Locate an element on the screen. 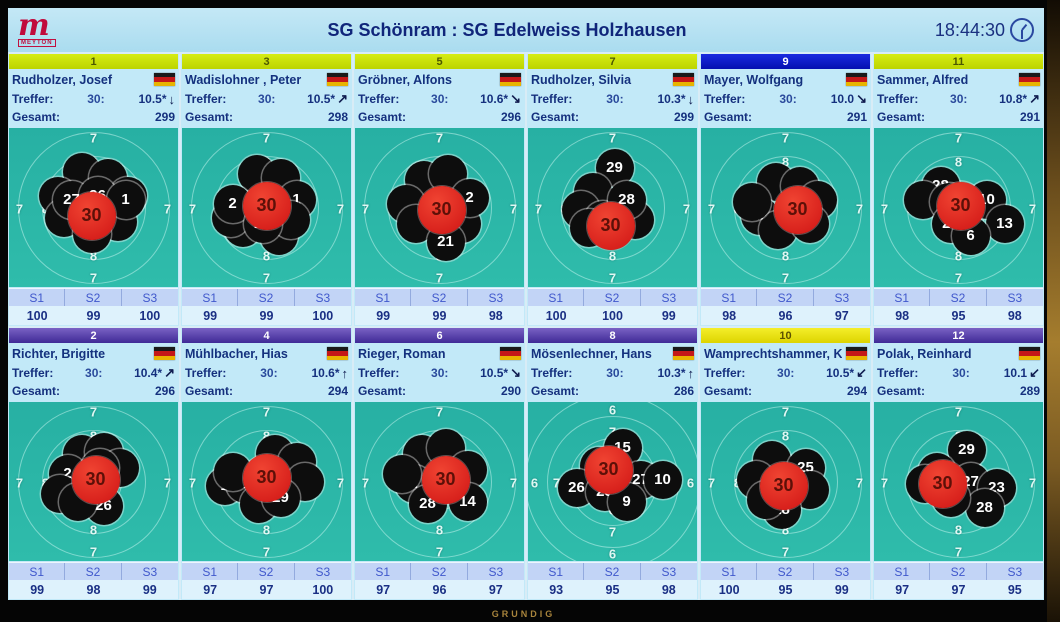  trend-arrow-icon: ↑ is located at coordinates (345, 373).